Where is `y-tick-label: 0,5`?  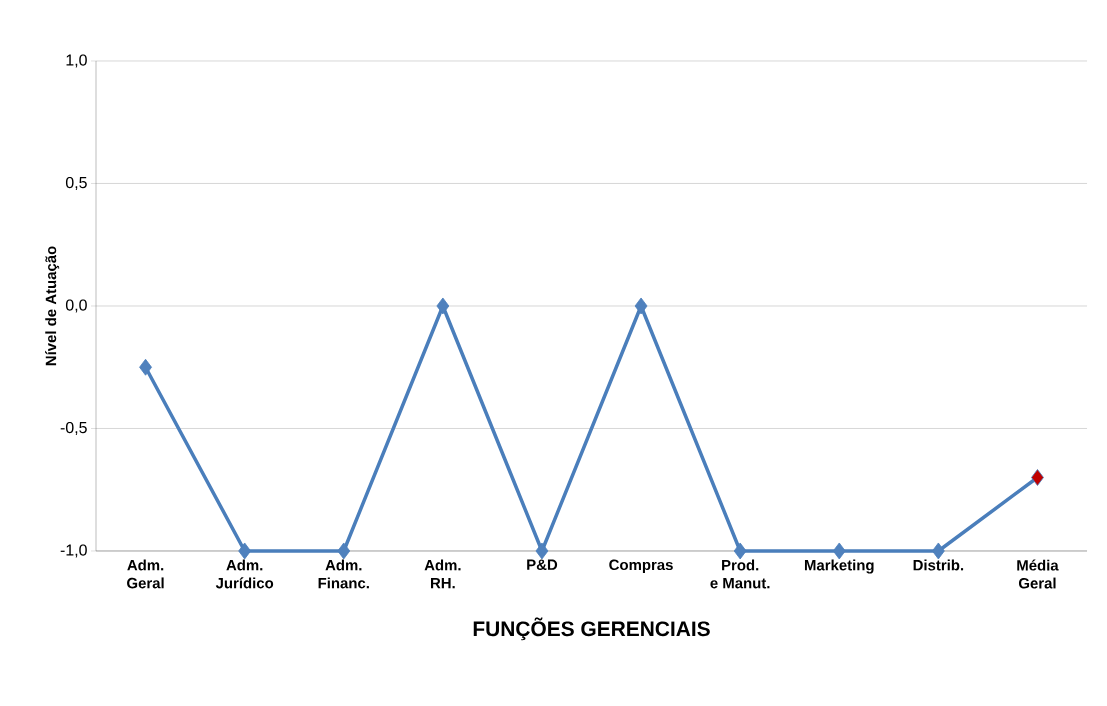 y-tick-label: 0,5 is located at coordinates (76, 183).